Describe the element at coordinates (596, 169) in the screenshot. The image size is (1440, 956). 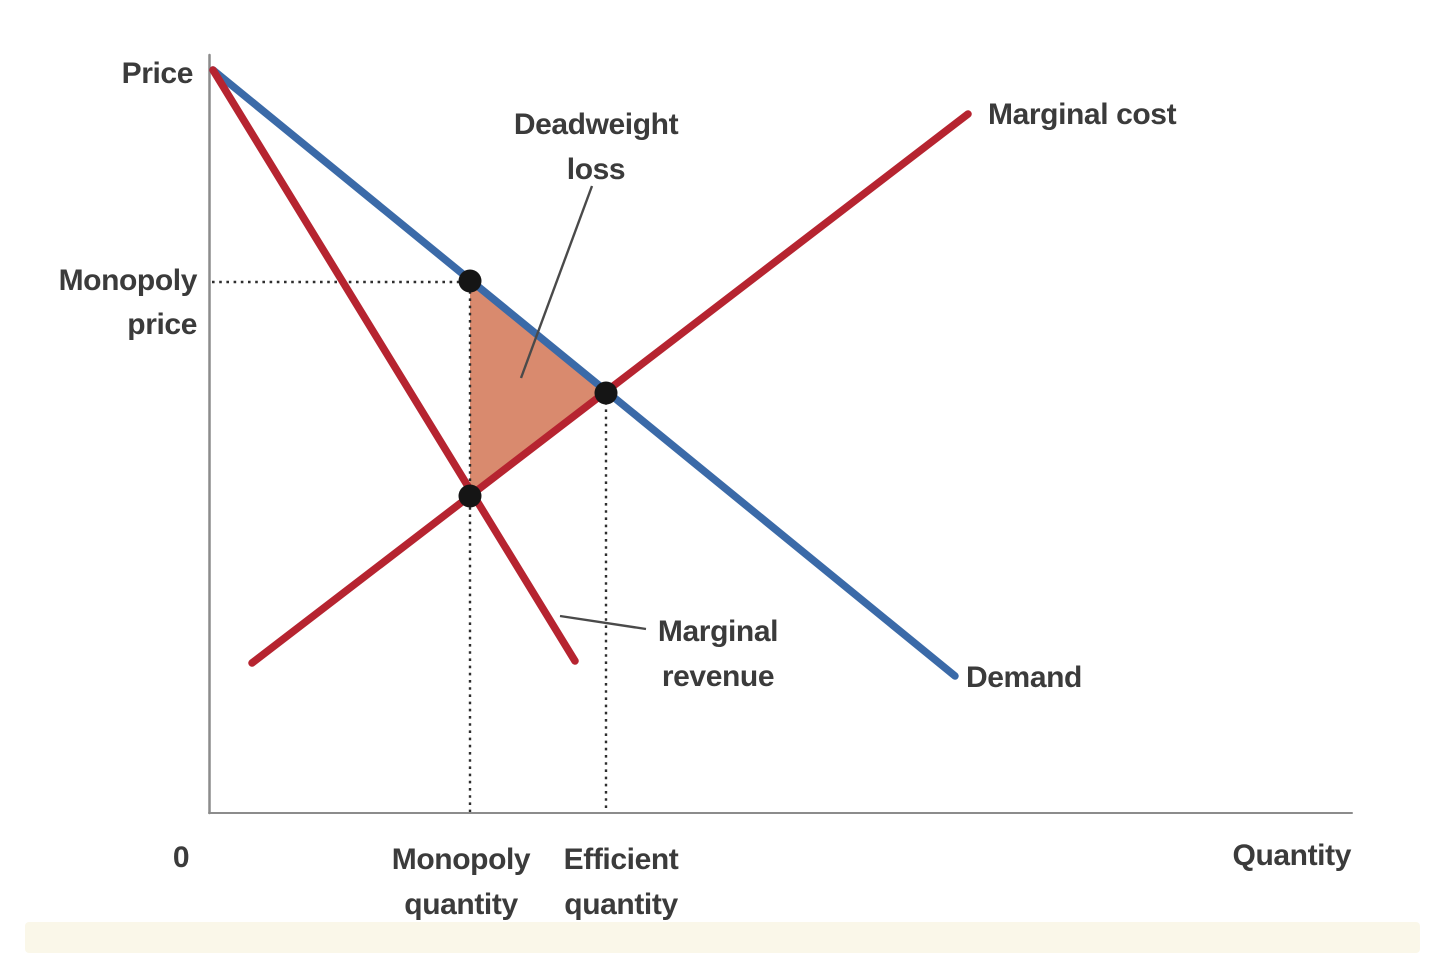
I see `deadweight-loss-label-line2: loss` at that location.